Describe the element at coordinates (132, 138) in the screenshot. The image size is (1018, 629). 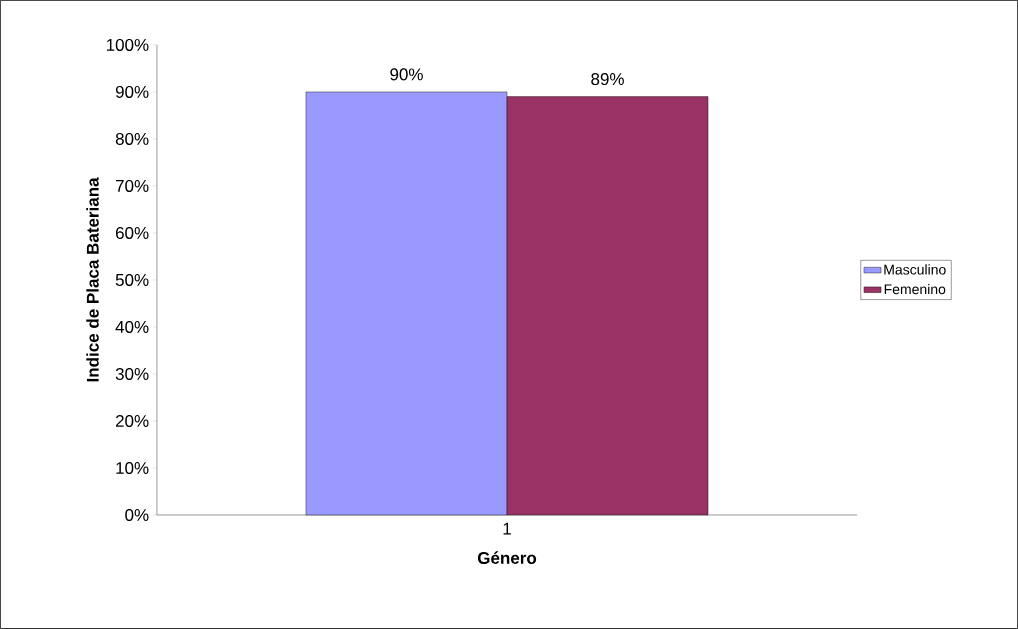
I see `y-tick-label: 80%` at that location.